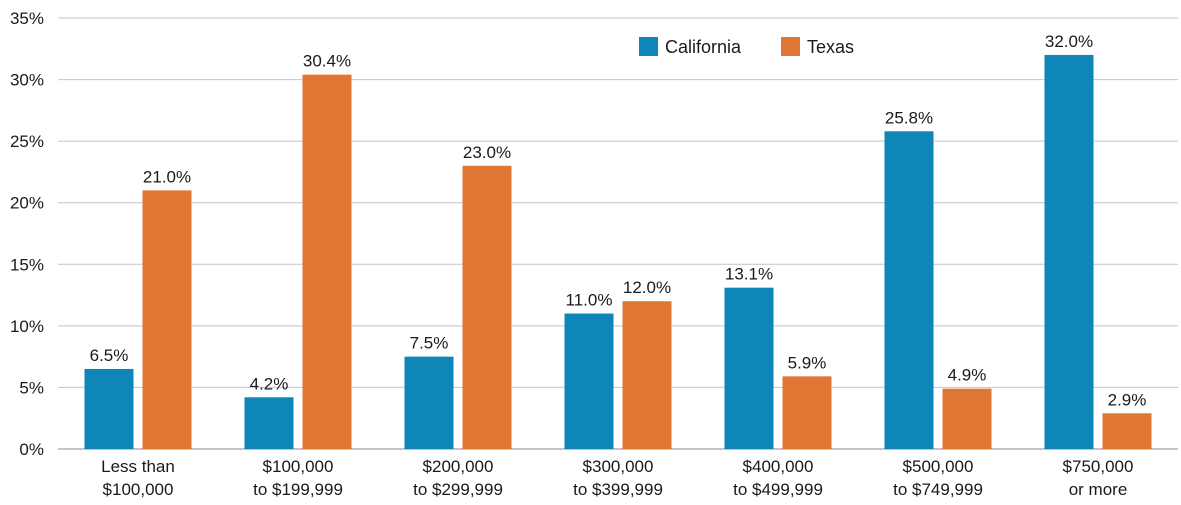  What do you see at coordinates (327, 61) in the screenshot?
I see `data-label: 30.4%` at bounding box center [327, 61].